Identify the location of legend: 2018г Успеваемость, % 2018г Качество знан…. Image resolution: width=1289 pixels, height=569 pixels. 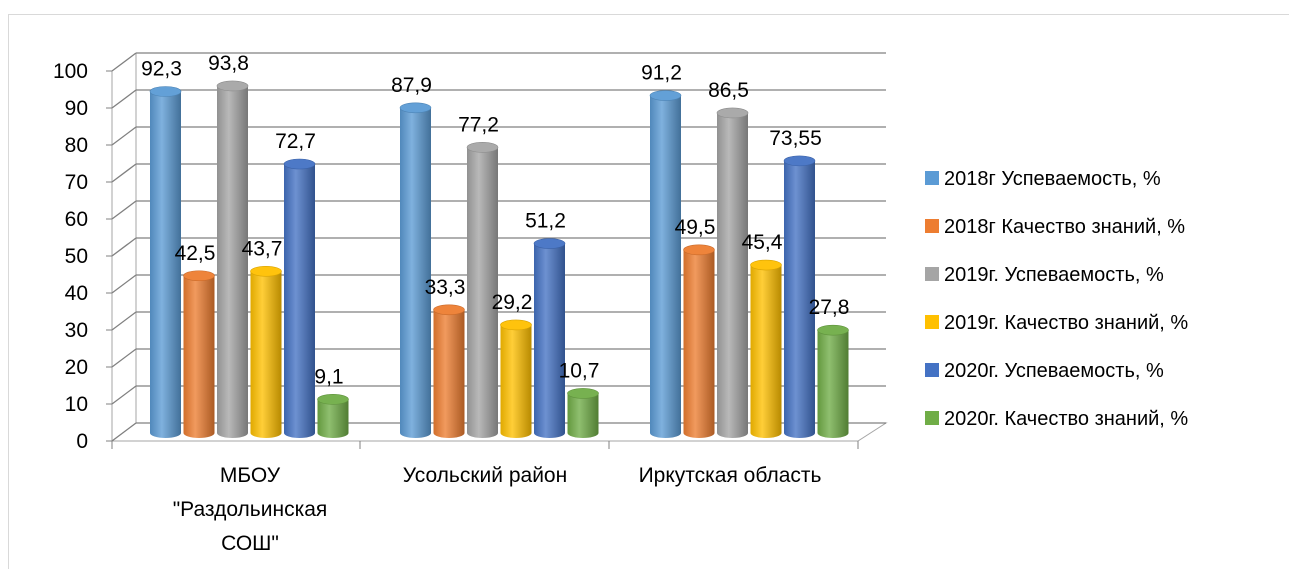
(1056, 299).